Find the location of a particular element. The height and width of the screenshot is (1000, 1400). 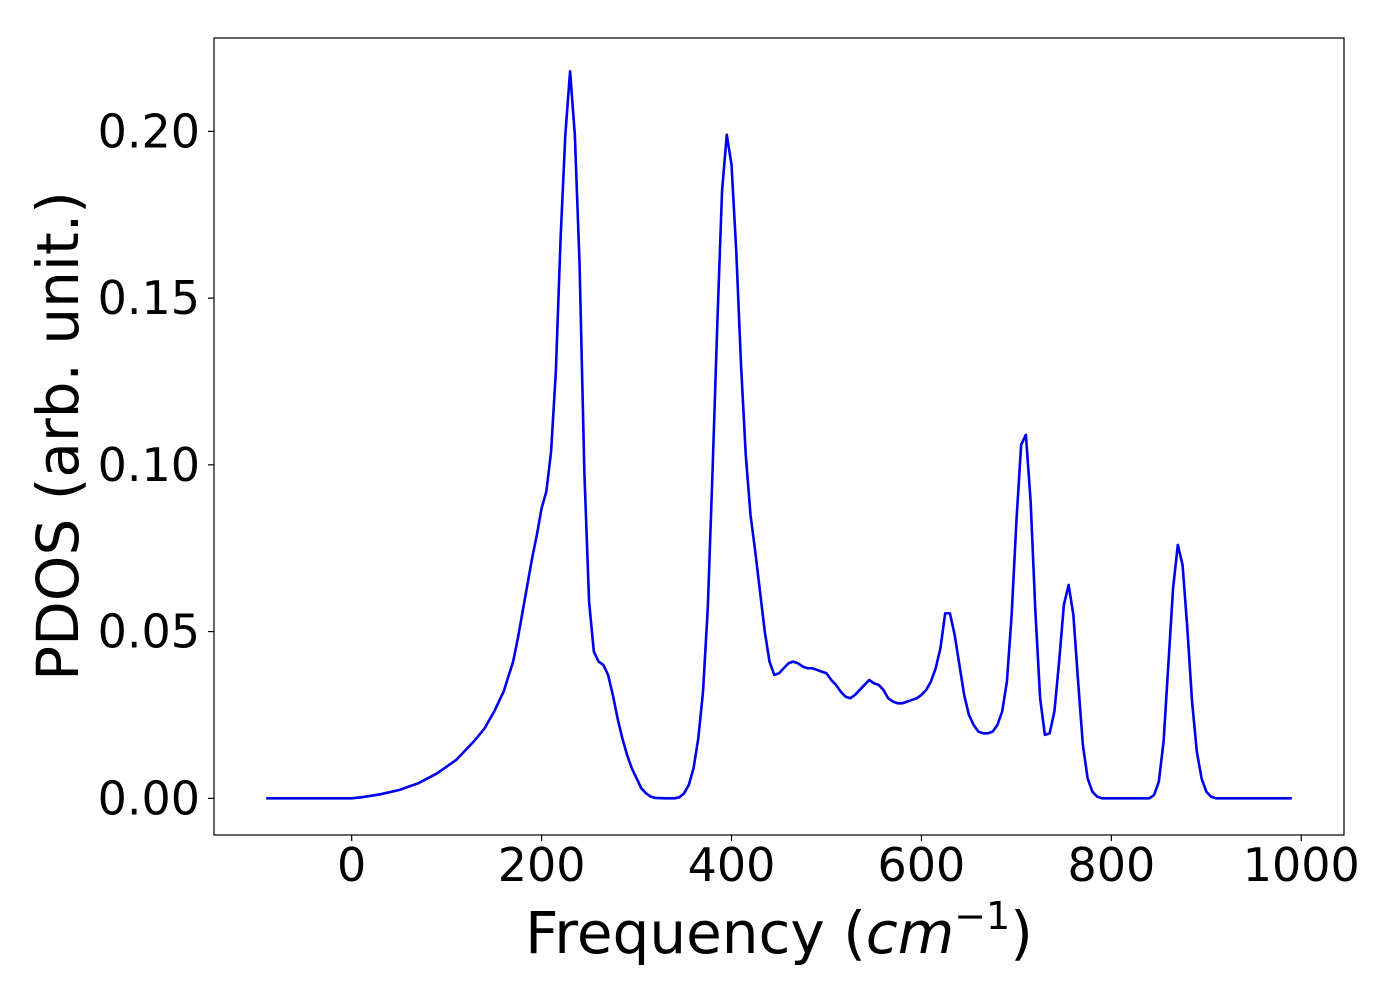

x-axis-label-unit-exp: −1 is located at coordinates (982, 916).